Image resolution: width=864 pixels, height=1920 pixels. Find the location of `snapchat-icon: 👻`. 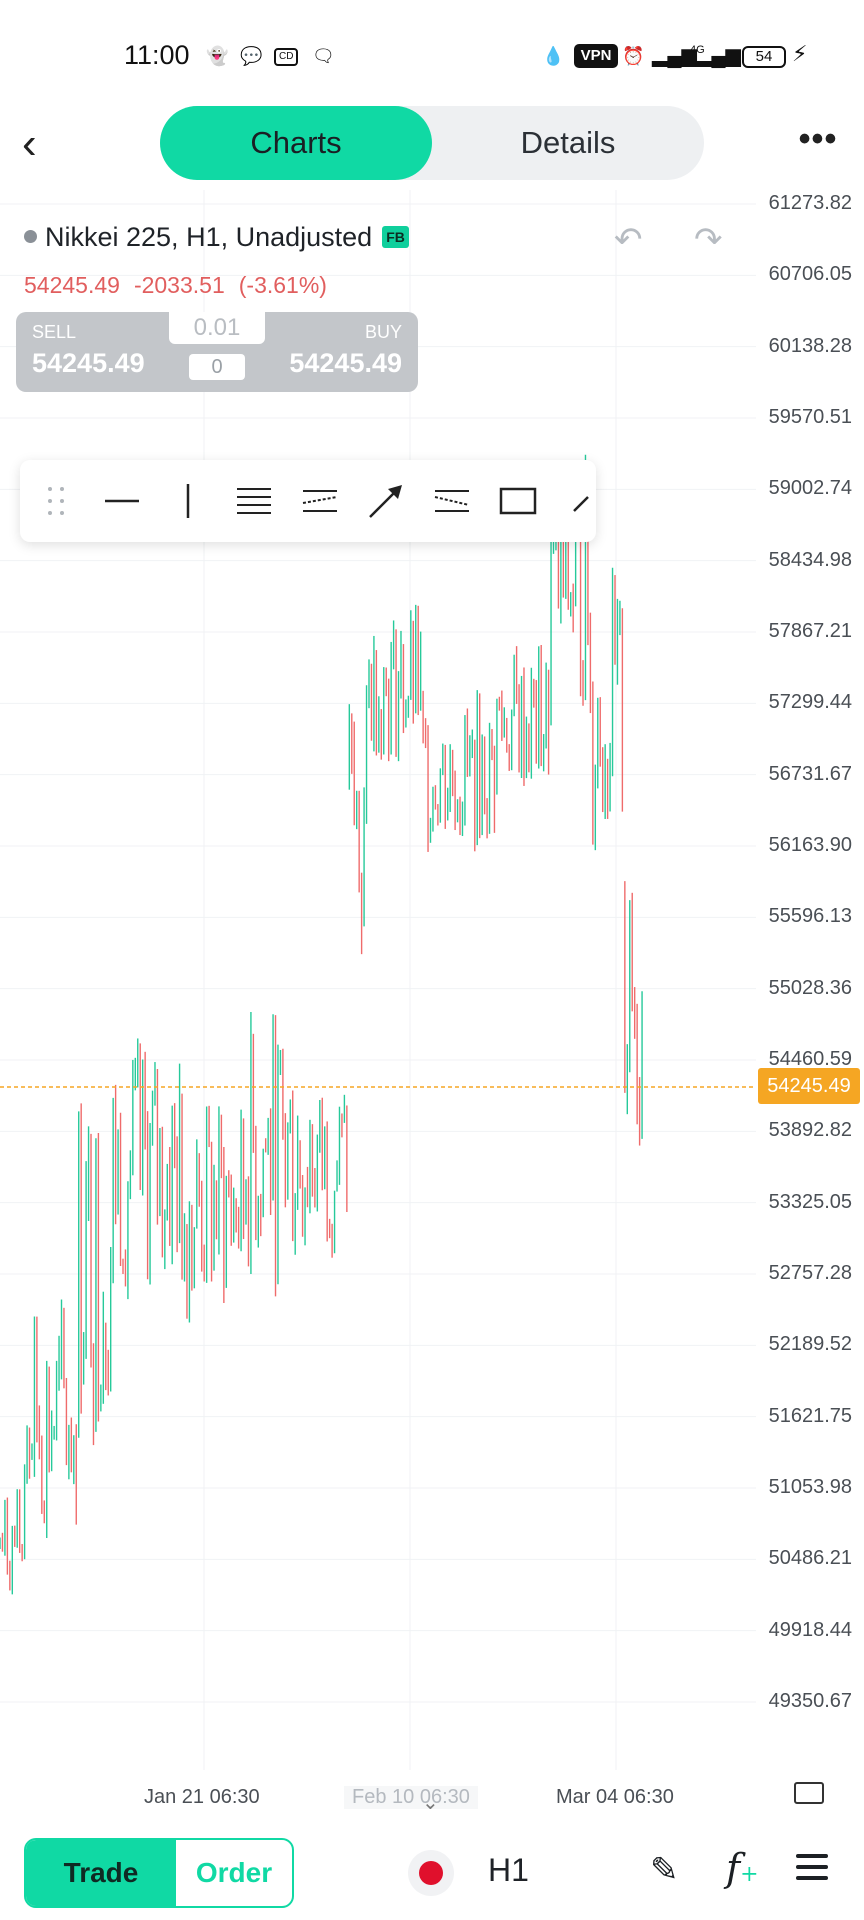

snapchat-icon: 👻 is located at coordinates (217, 56).